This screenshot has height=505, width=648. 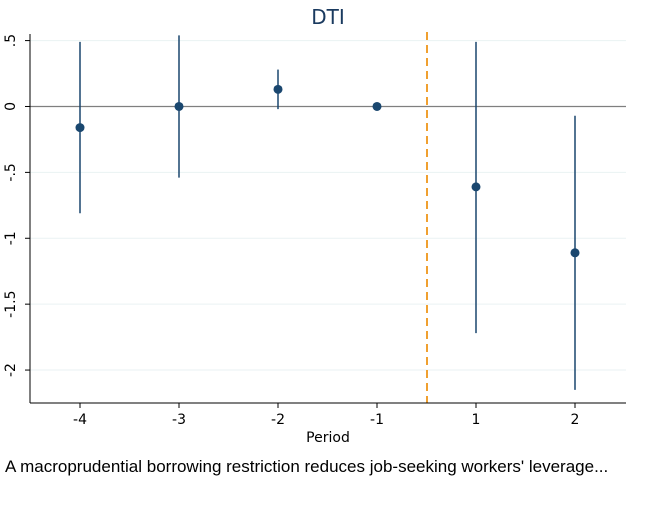 I want to click on y-tick-label: .5, so click(x=11, y=40).